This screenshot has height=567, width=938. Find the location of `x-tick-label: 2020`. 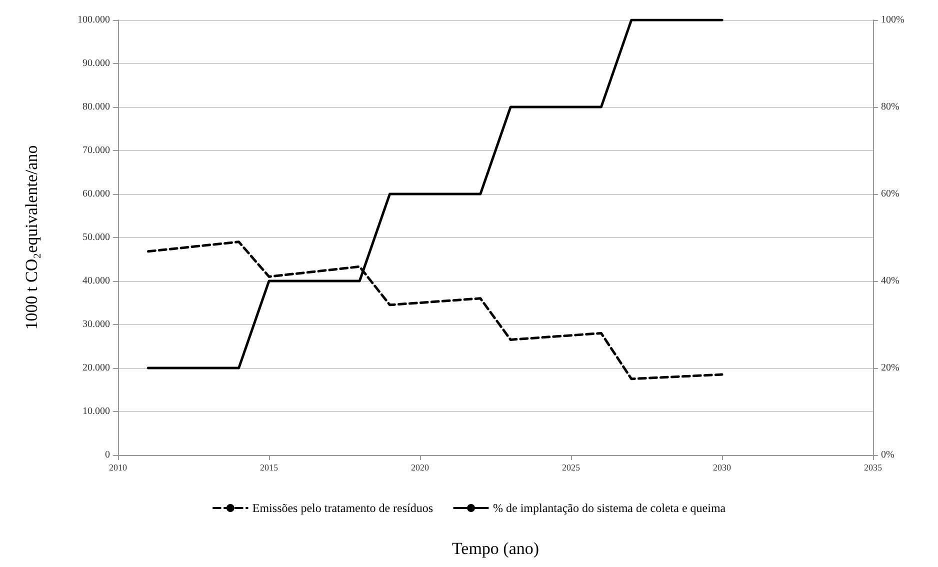

x-tick-label: 2020 is located at coordinates (420, 467).